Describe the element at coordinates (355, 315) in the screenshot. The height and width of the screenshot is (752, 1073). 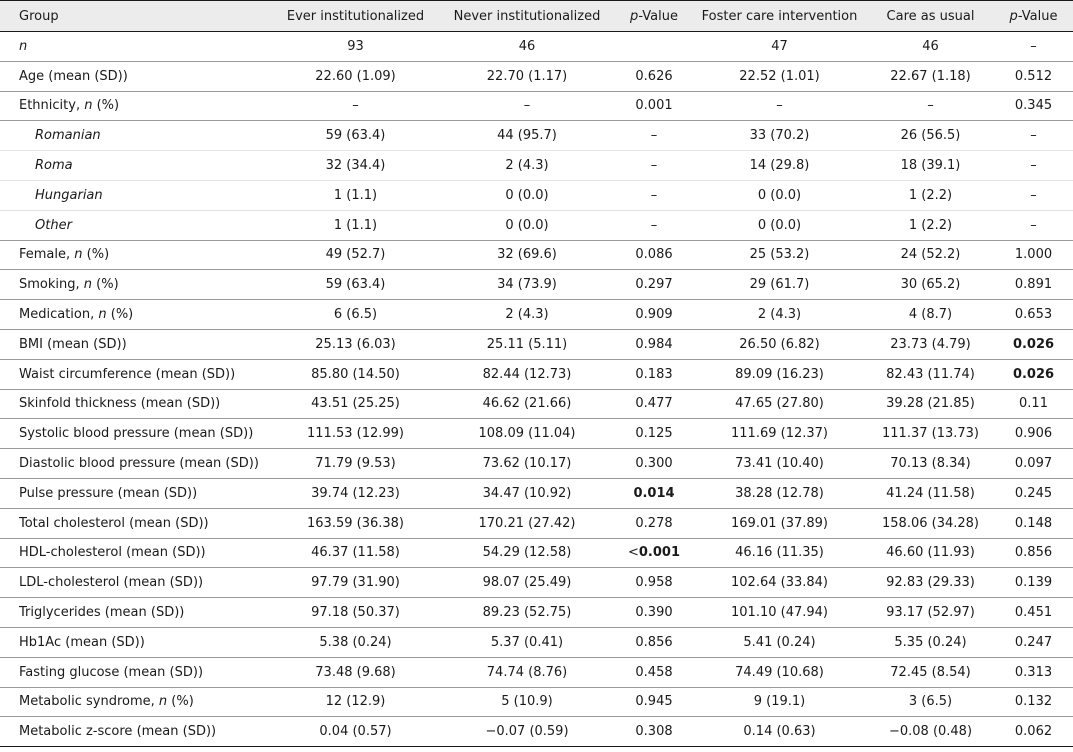
I see `cell-ever: 6 (6.5)` at that location.